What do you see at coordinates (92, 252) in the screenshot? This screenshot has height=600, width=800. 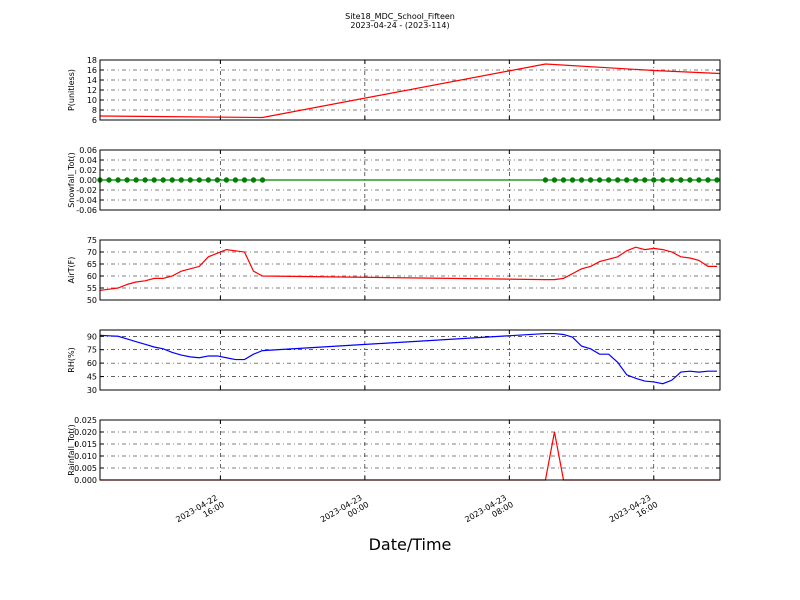 I see `y-tick-label: 70` at bounding box center [92, 252].